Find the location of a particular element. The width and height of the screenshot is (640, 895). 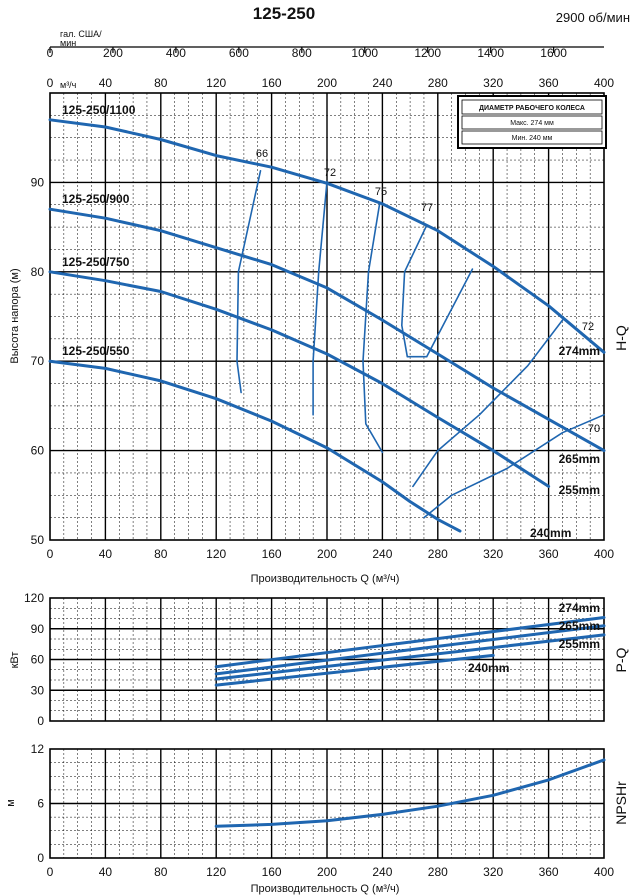

pq-panel-label: P-Q is located at coordinates (621, 659).